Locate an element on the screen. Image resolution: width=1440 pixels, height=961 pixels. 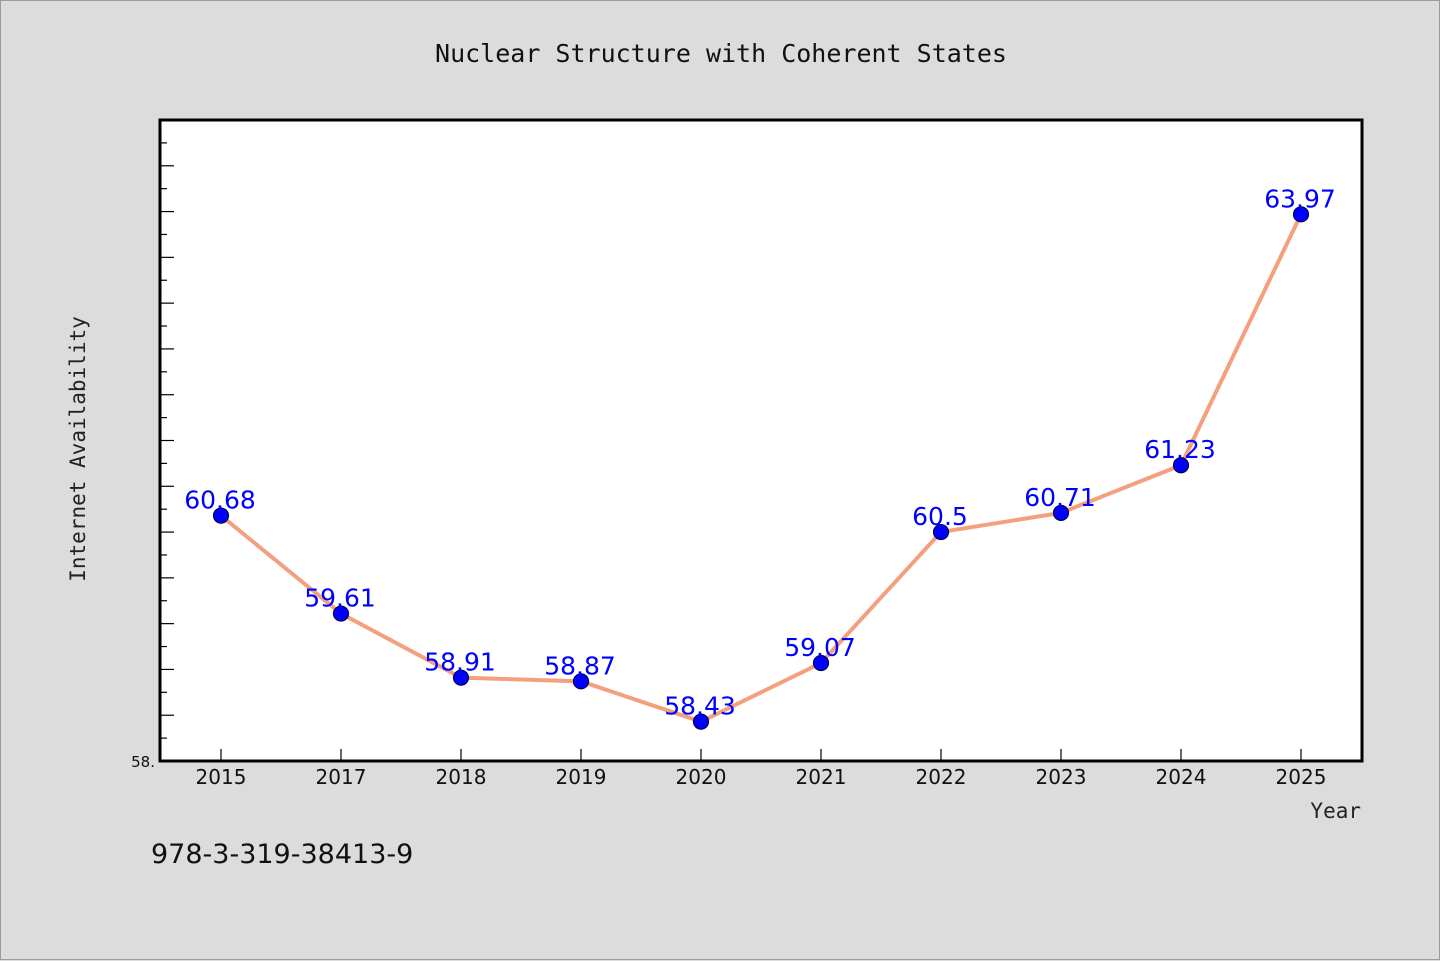
data-label: 63.97 is located at coordinates (1300, 198).